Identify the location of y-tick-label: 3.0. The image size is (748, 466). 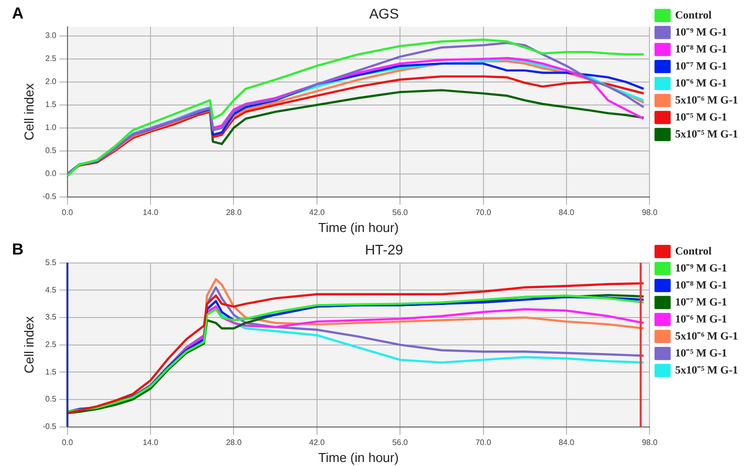
(51, 35).